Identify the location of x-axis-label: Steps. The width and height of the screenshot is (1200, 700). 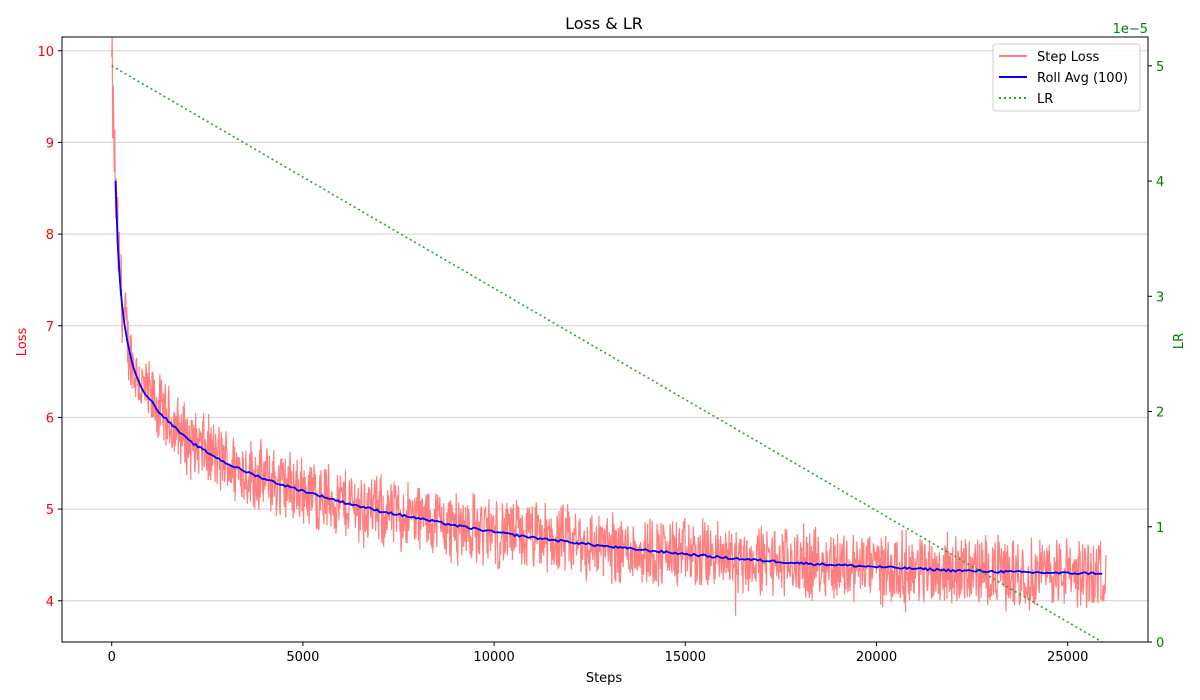
(604, 678).